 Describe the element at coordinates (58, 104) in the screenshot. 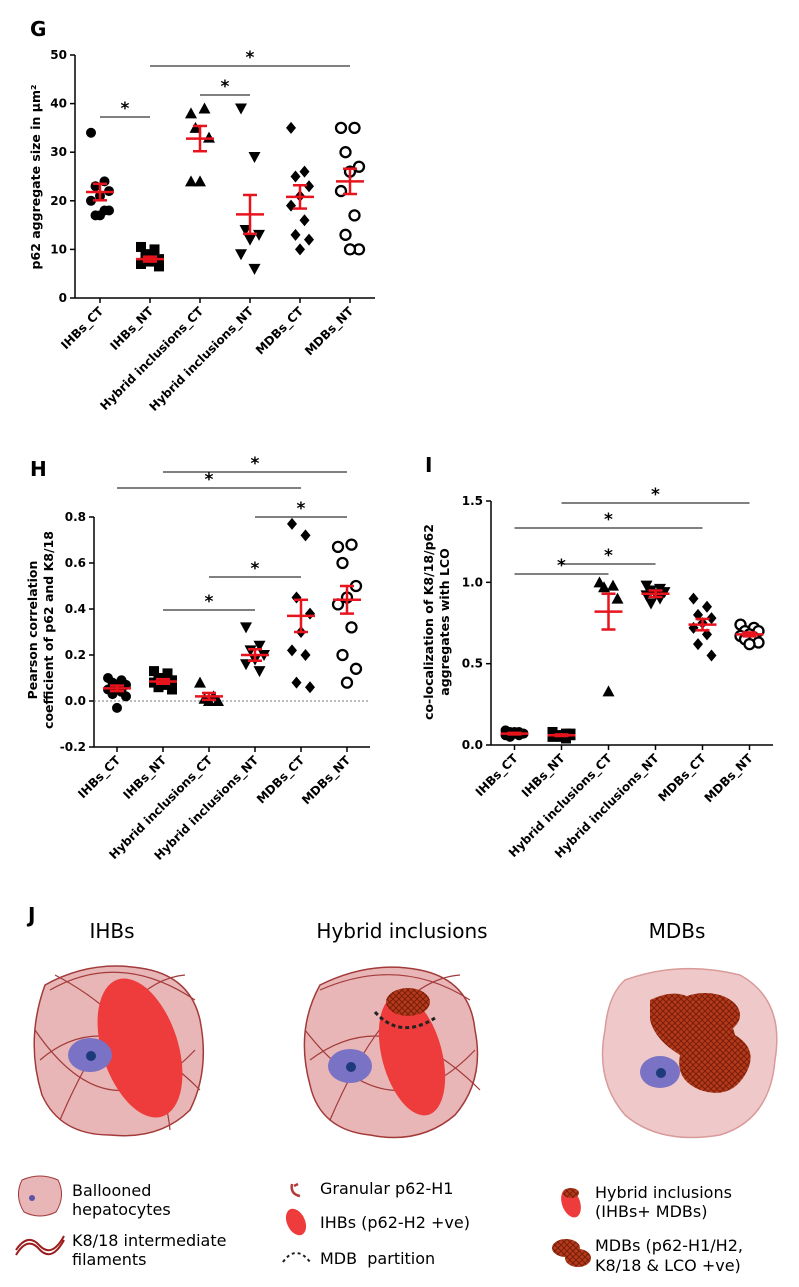

I see `y-tick-label: 40` at that location.